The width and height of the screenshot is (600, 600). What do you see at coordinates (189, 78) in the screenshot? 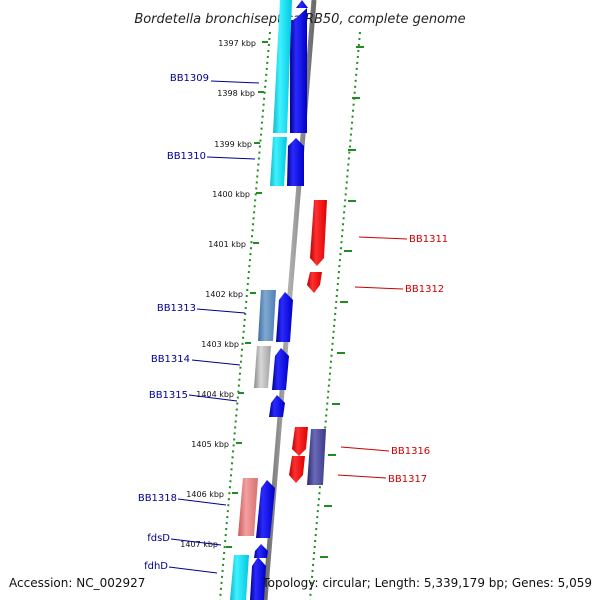
I see `gene-label-bb1309: BB1309` at bounding box center [189, 78].